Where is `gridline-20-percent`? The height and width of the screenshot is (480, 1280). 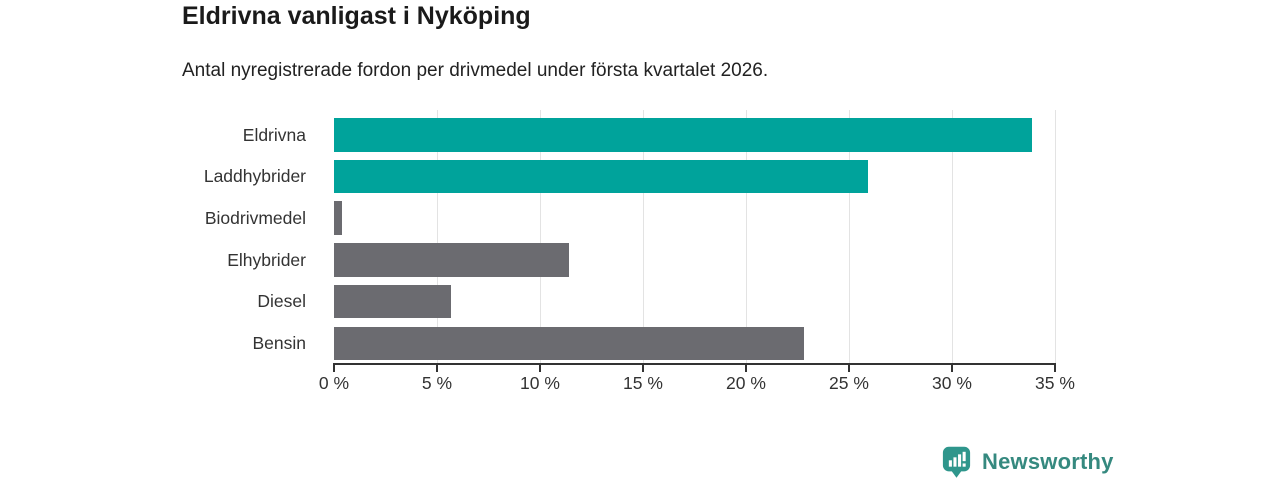
gridline-20-percent is located at coordinates (746, 236).